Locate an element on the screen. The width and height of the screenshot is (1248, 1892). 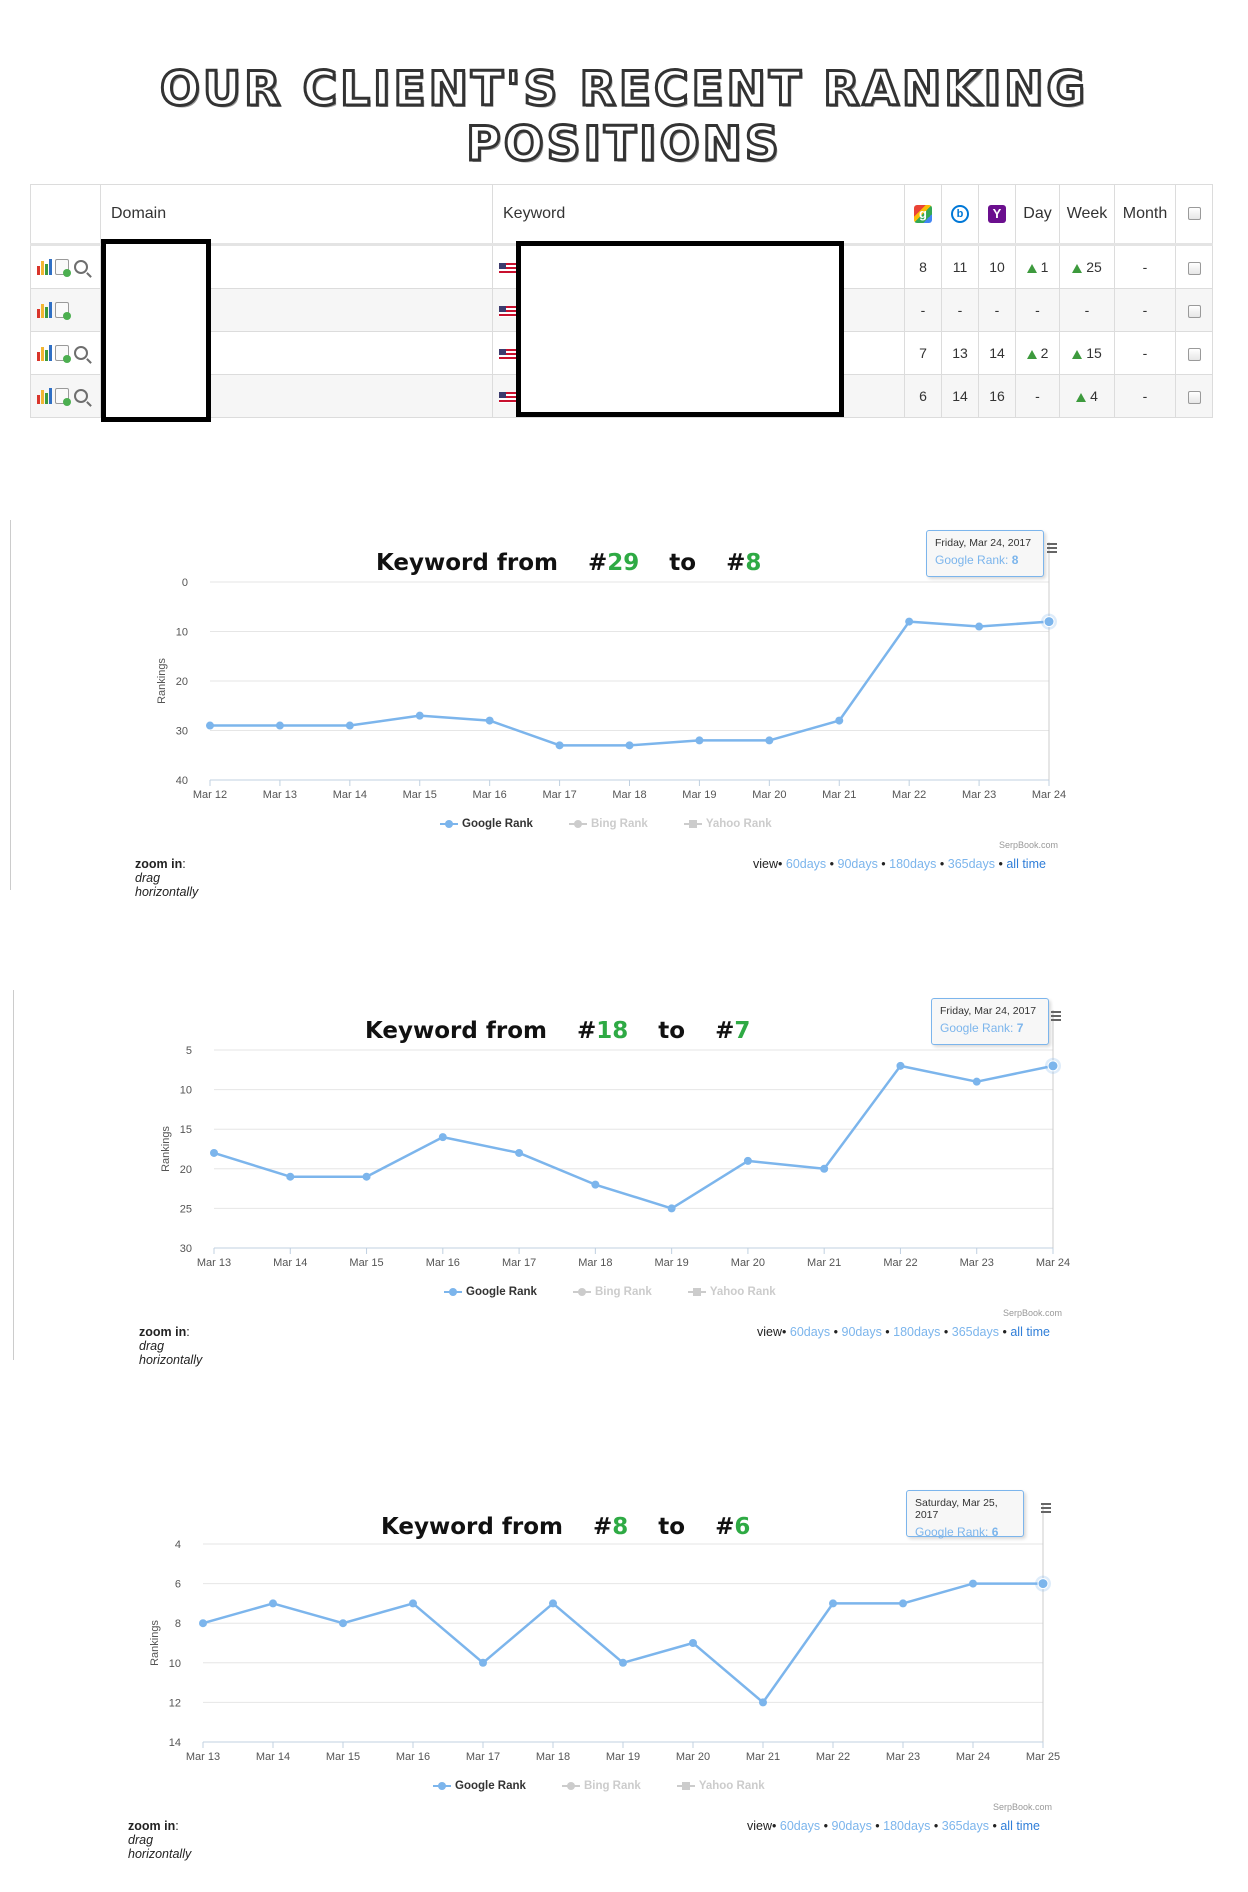
week-header: Week is located at coordinates (1087, 215).